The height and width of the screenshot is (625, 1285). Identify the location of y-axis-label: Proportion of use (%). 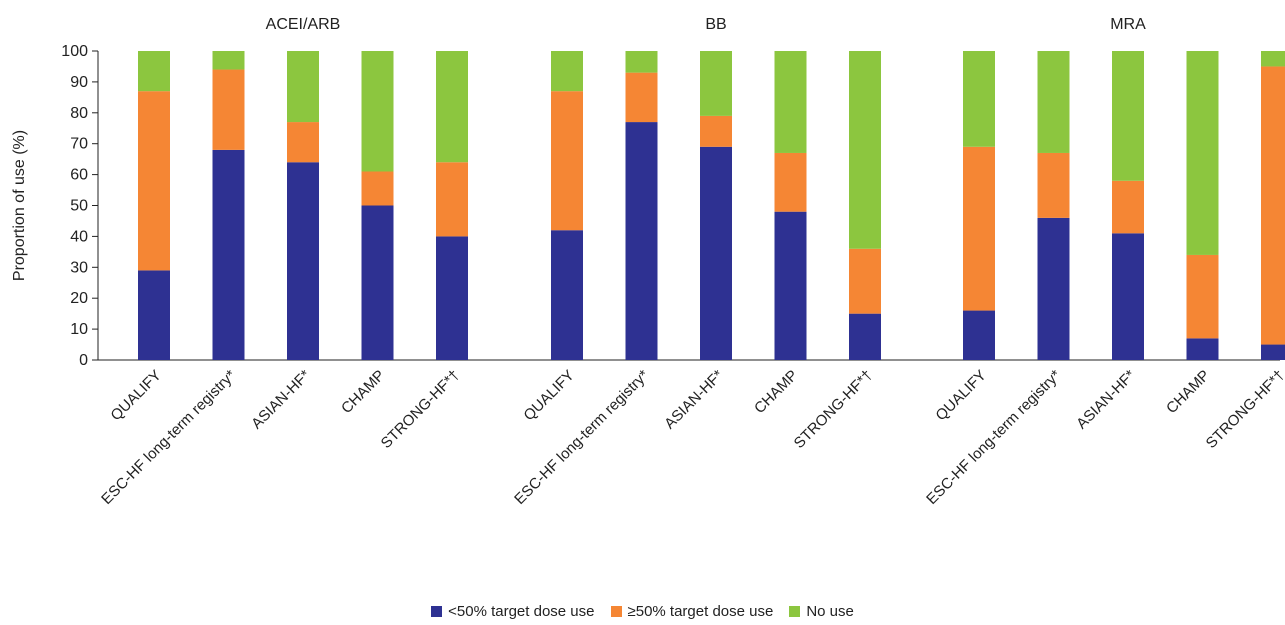
(19, 205).